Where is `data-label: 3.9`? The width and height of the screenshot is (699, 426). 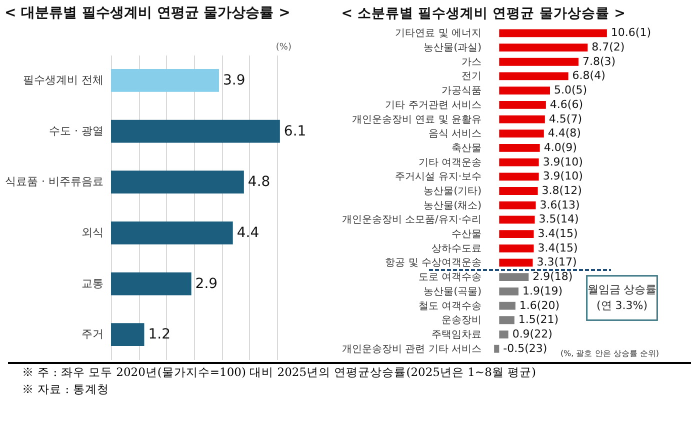
data-label: 3.9 is located at coordinates (234, 80).